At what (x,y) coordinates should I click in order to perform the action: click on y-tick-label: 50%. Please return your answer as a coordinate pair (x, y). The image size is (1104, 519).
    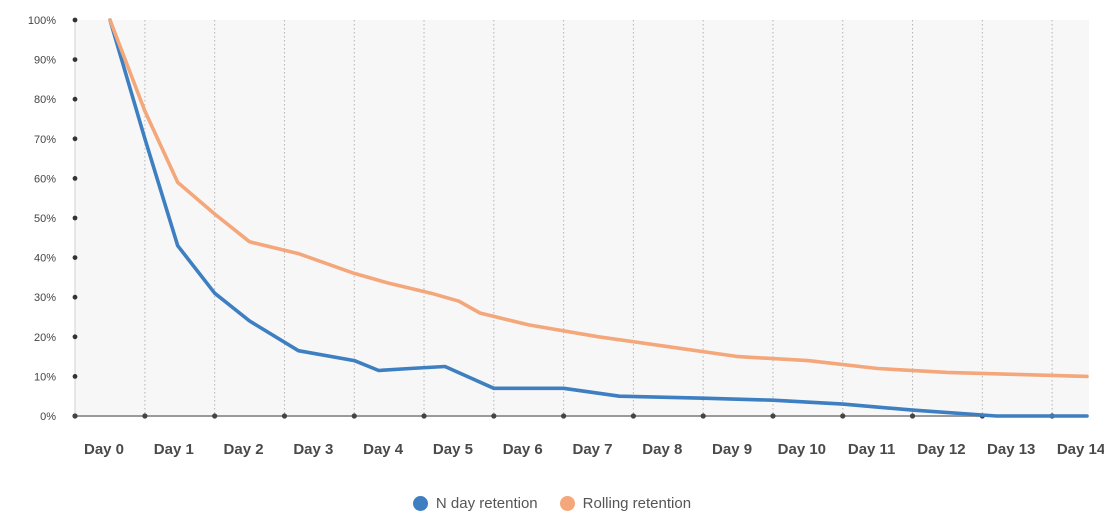
    Looking at the image, I should click on (45, 219).